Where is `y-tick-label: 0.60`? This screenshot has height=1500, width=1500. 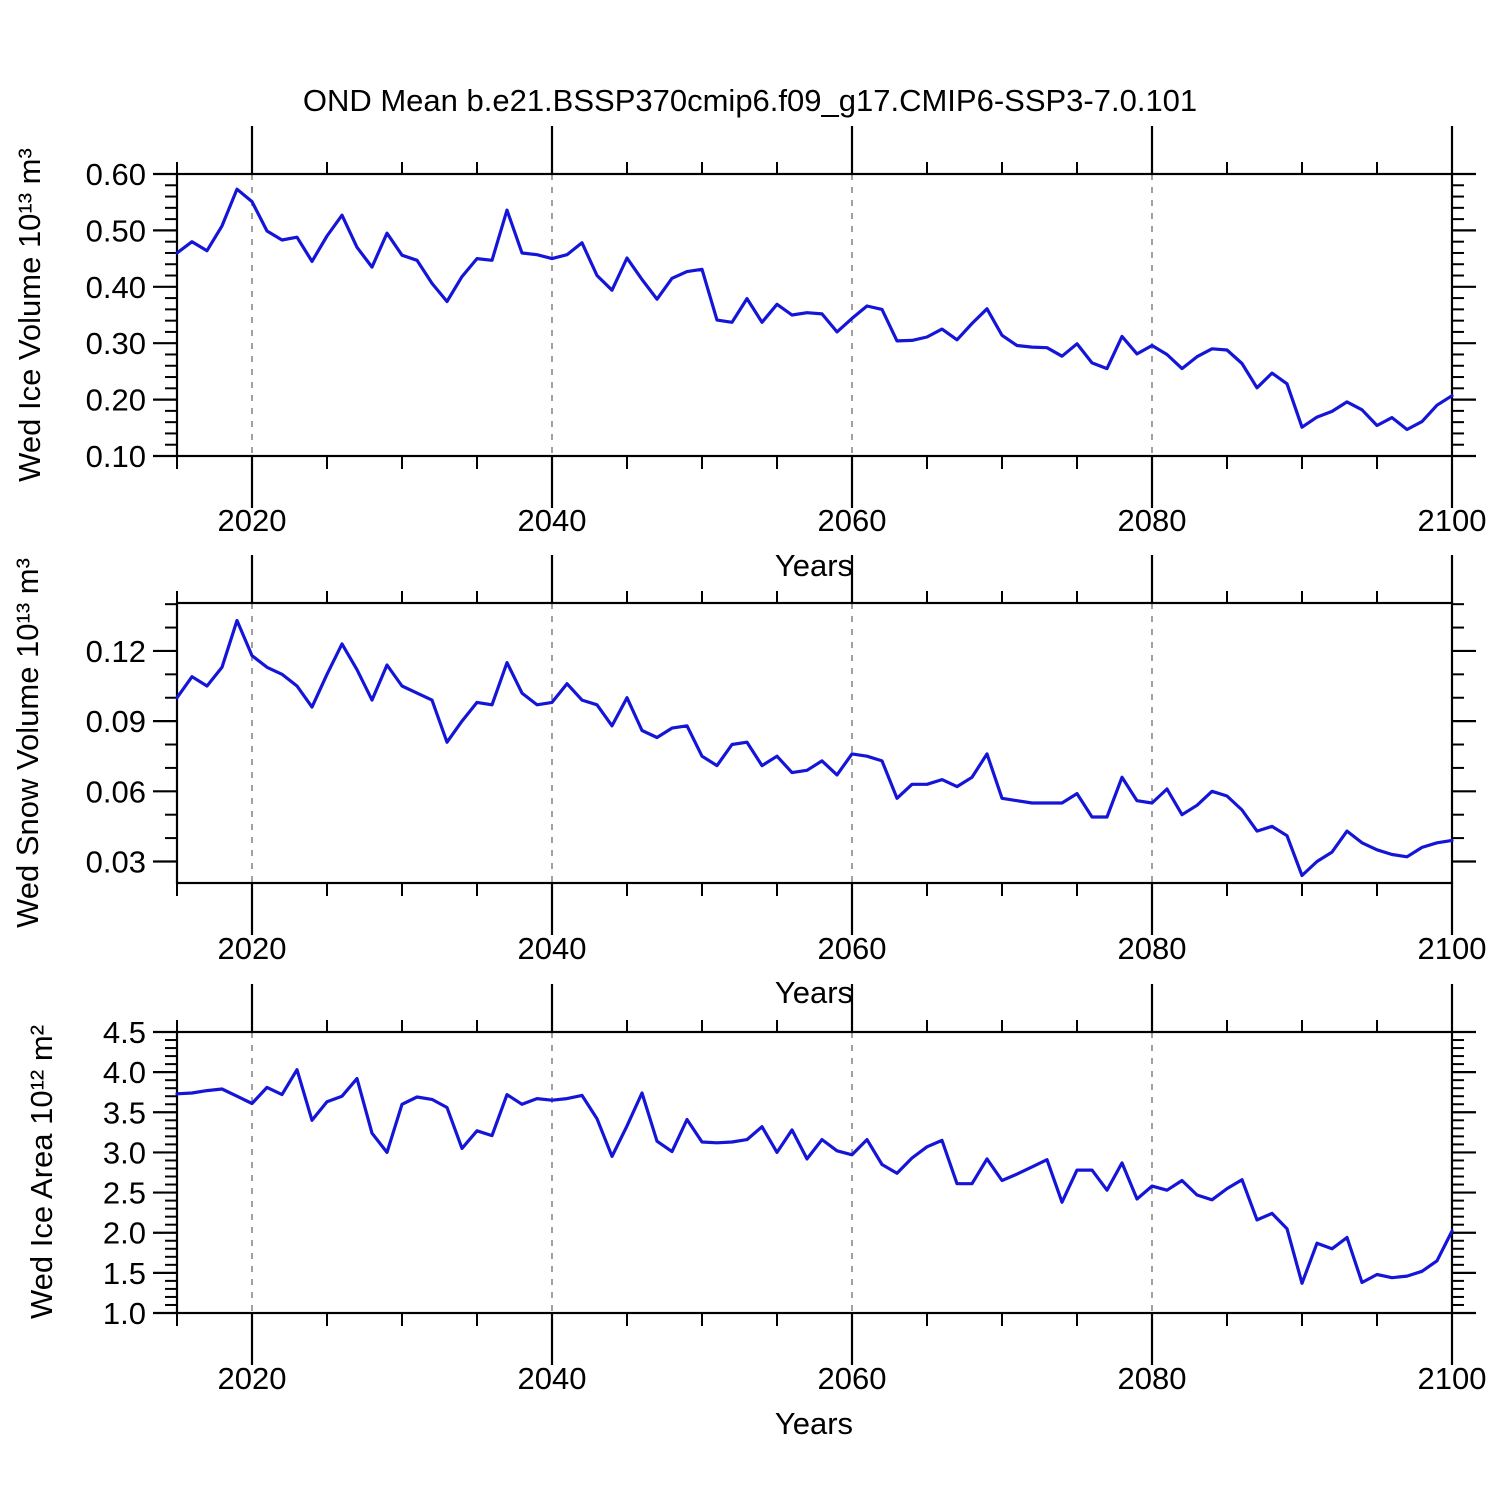 y-tick-label: 0.60 is located at coordinates (116, 174).